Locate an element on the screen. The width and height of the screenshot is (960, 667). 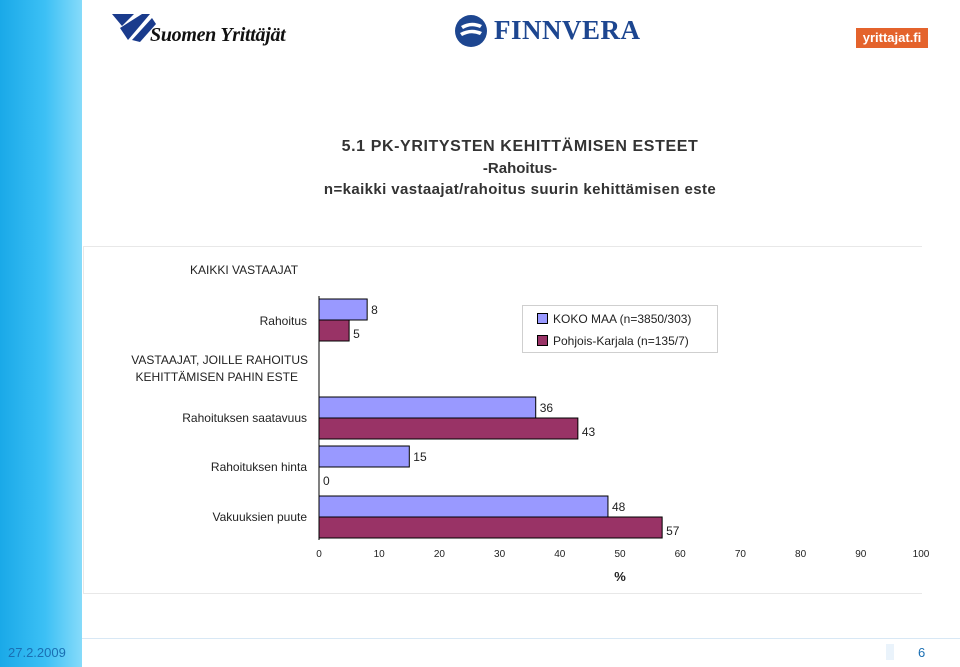
x-tick-label-10: 100 is located at coordinates (921, 554).